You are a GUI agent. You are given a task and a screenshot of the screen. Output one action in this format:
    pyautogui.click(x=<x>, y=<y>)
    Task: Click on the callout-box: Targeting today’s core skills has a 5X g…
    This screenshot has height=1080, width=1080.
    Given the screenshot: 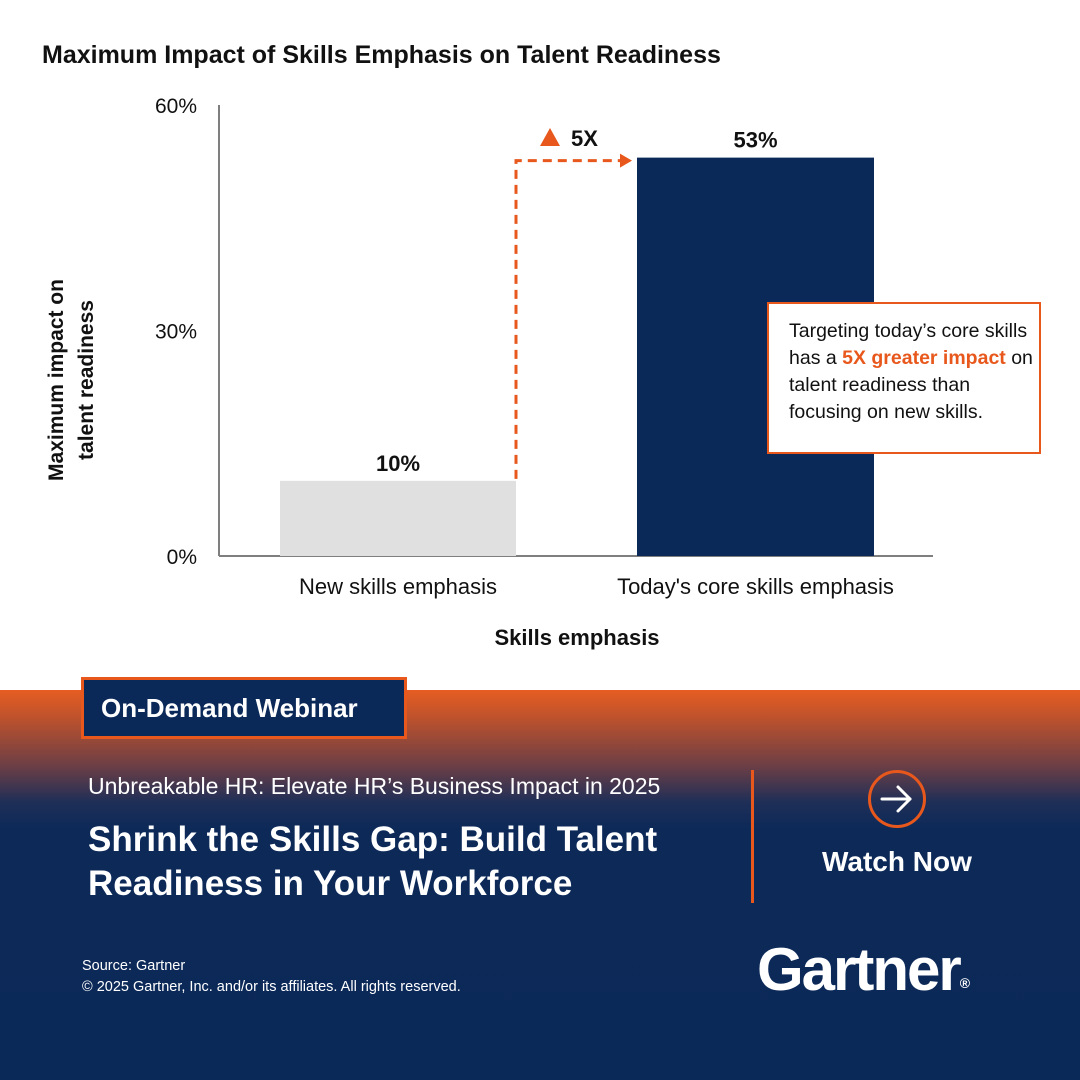 What is the action you would take?
    pyautogui.click(x=904, y=378)
    